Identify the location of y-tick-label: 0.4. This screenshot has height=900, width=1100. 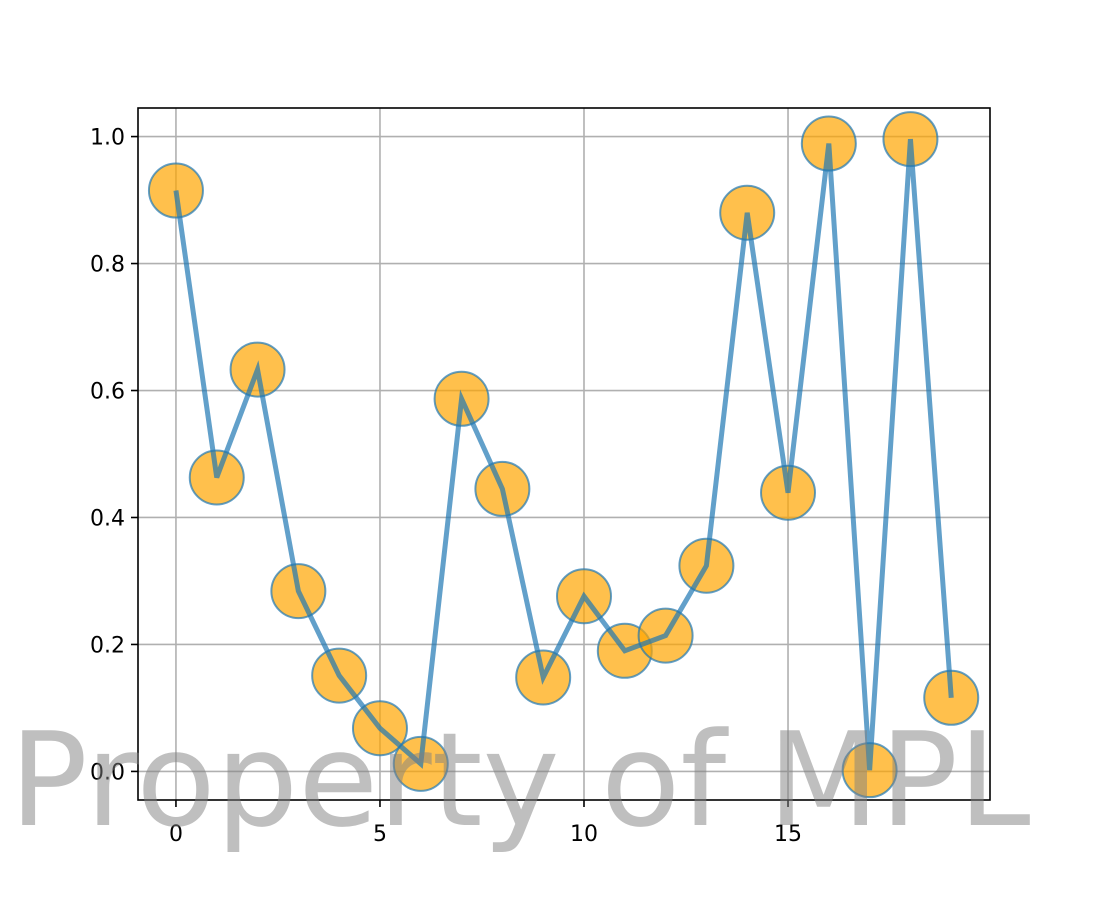
(107, 518).